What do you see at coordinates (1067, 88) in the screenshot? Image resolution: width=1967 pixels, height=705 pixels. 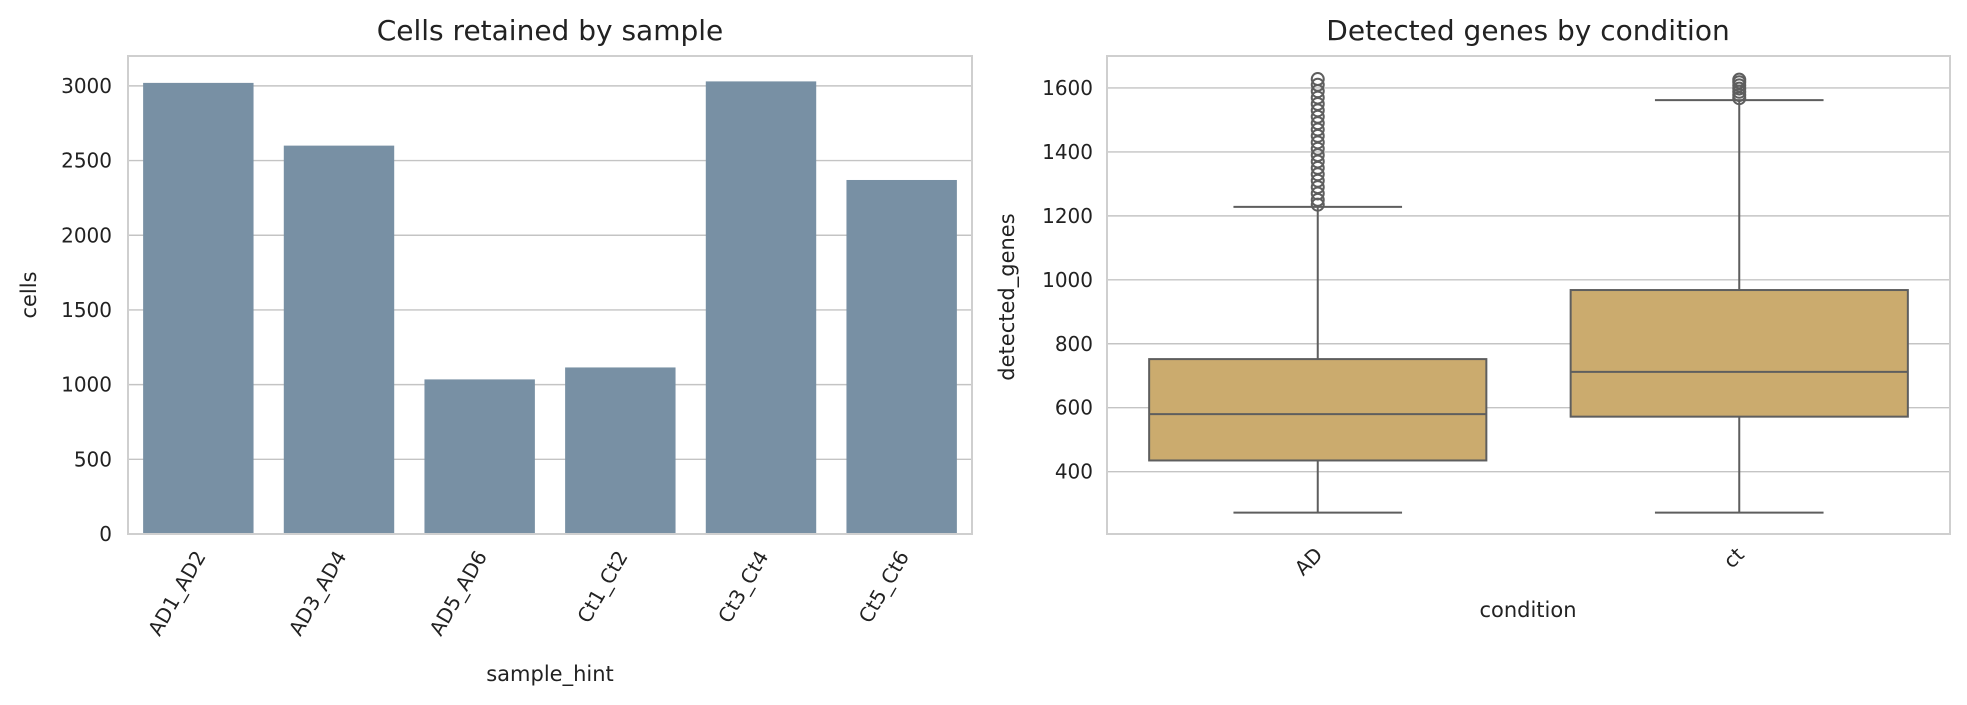 I see `box-y-tick-label: 1600` at bounding box center [1067, 88].